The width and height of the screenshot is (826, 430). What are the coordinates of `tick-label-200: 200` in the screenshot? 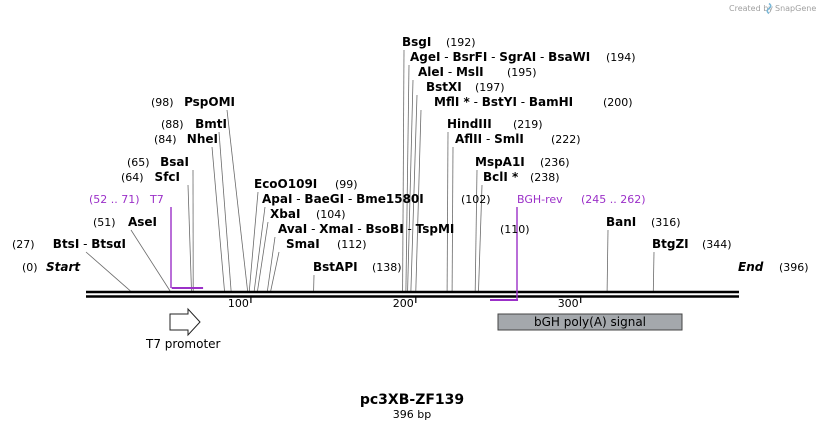 It's located at (403, 303).